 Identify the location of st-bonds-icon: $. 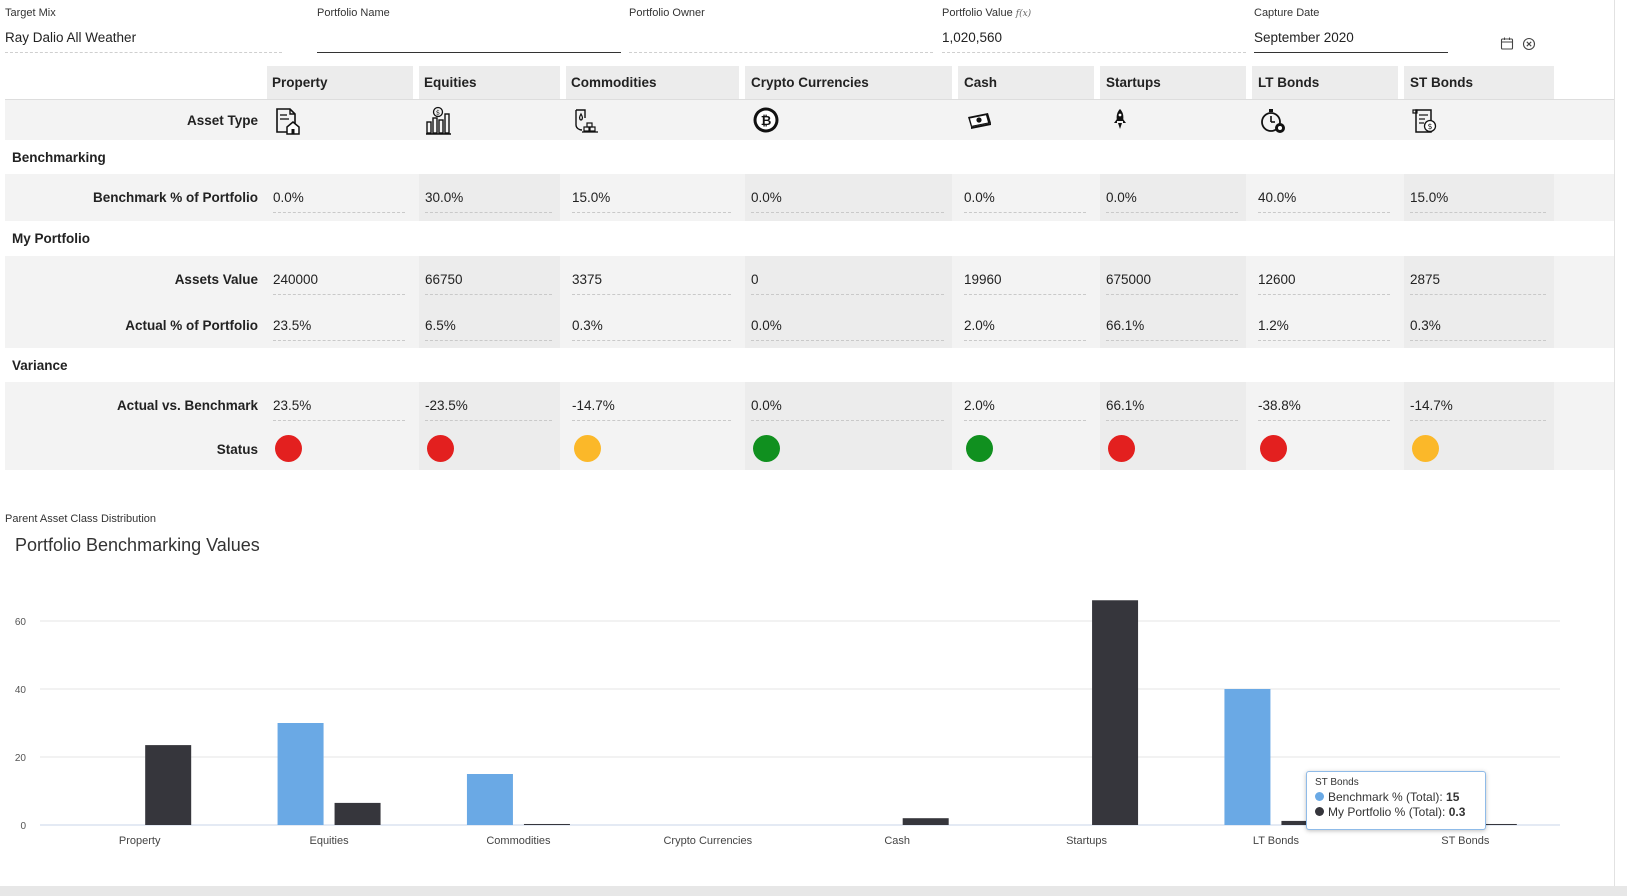
(1424, 121).